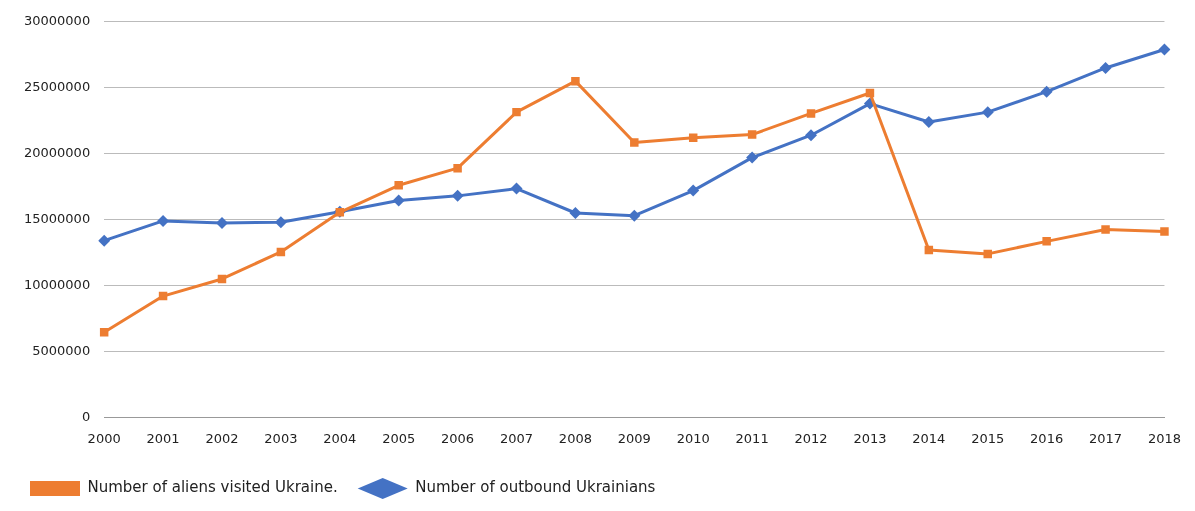 The image size is (1195, 511). What do you see at coordinates (535, 487) in the screenshot?
I see `legend-label: Number of outbound Ukrainians` at bounding box center [535, 487].